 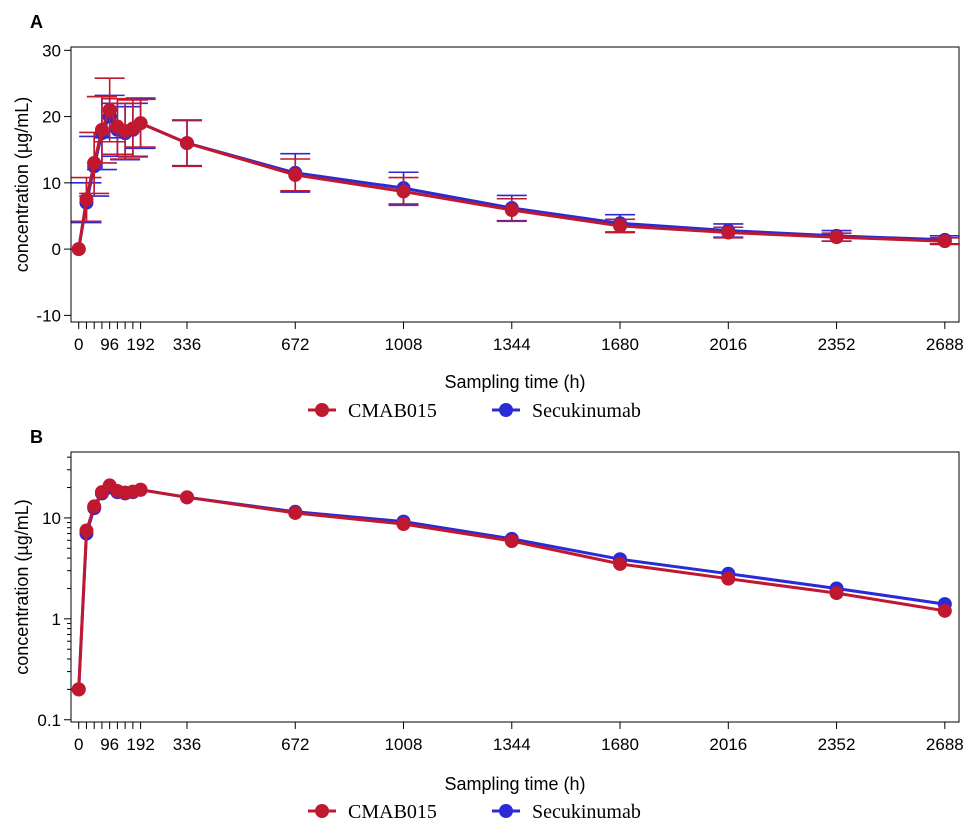 What do you see at coordinates (49, 720) in the screenshot?
I see `y-tick-label: 0.1` at bounding box center [49, 720].